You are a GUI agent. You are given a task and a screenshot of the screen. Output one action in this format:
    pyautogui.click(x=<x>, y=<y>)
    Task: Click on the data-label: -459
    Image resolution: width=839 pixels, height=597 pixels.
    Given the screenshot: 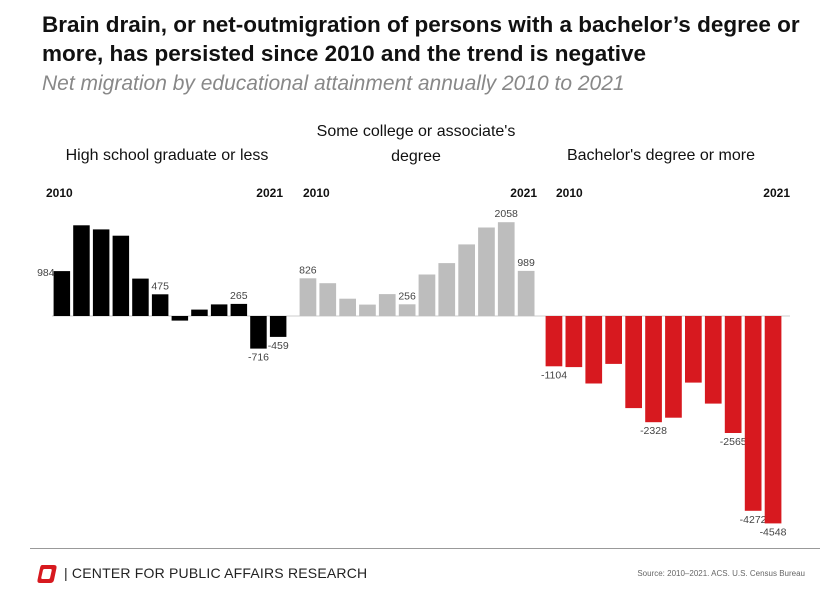 What is the action you would take?
    pyautogui.click(x=278, y=346)
    